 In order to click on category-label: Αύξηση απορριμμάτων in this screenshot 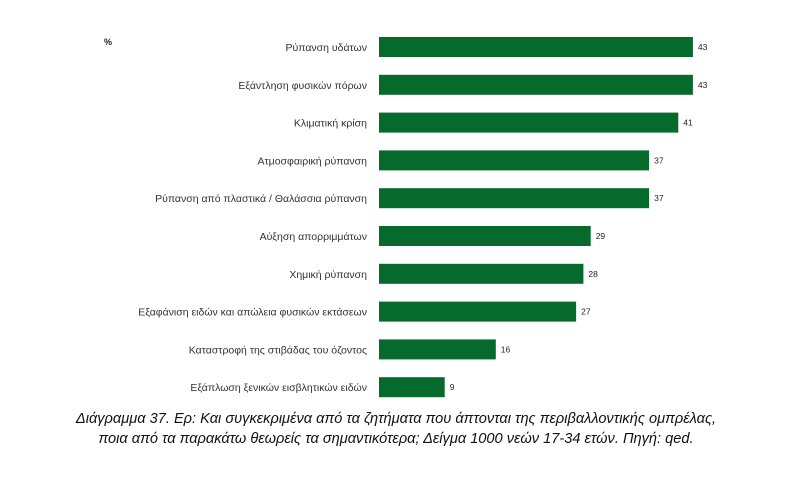, I will do `click(313, 237)`.